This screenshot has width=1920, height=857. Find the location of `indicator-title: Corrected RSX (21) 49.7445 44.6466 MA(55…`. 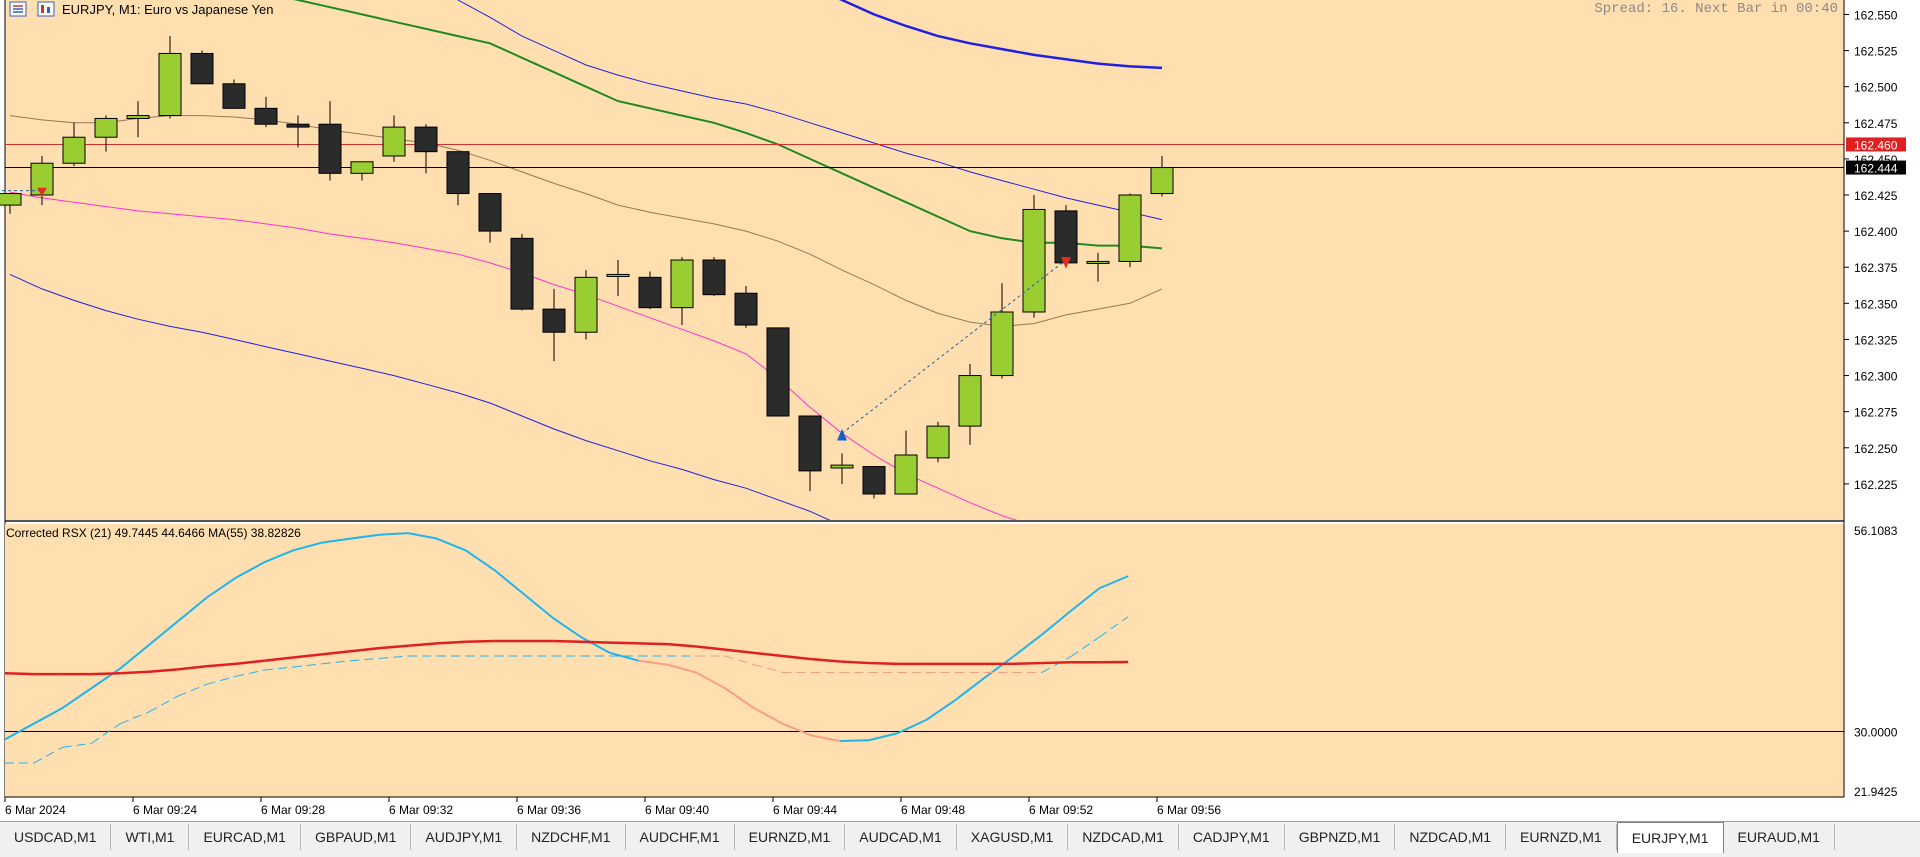

indicator-title: Corrected RSX (21) 49.7445 44.6466 MA(55… is located at coordinates (153, 533).